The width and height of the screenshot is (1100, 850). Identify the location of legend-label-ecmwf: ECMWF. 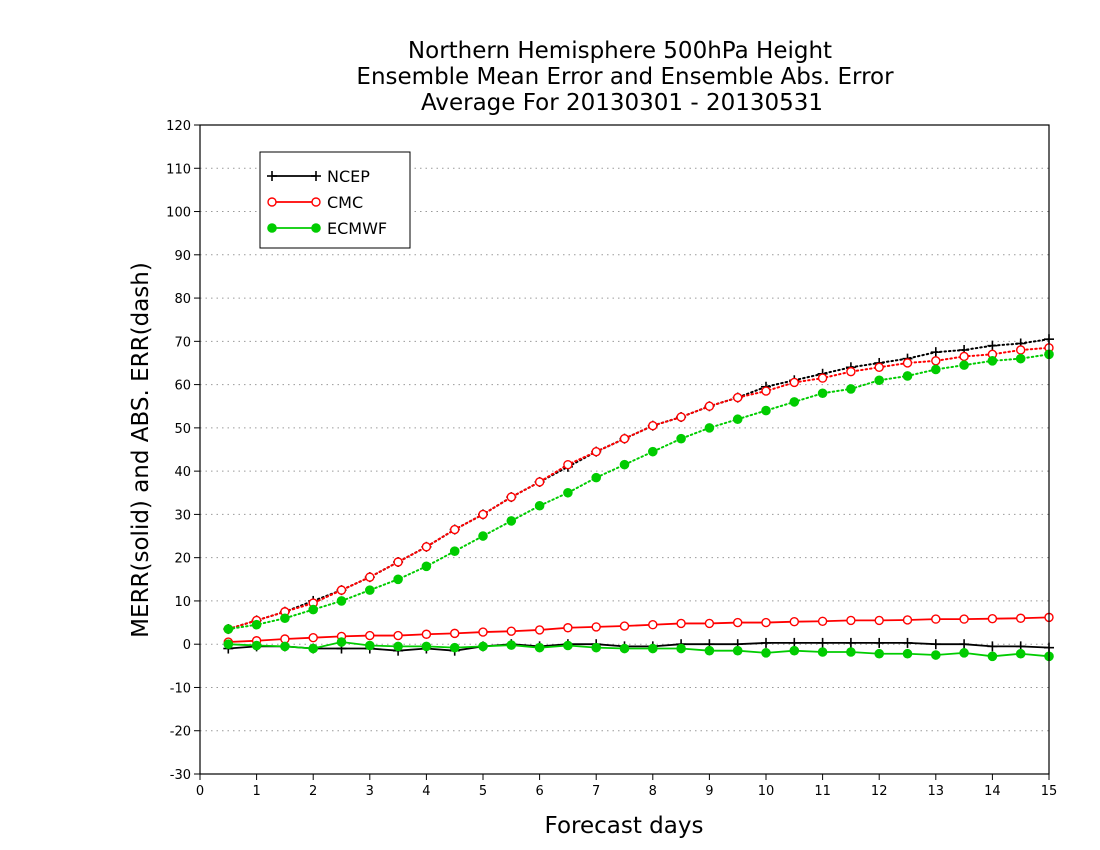
(357, 228).